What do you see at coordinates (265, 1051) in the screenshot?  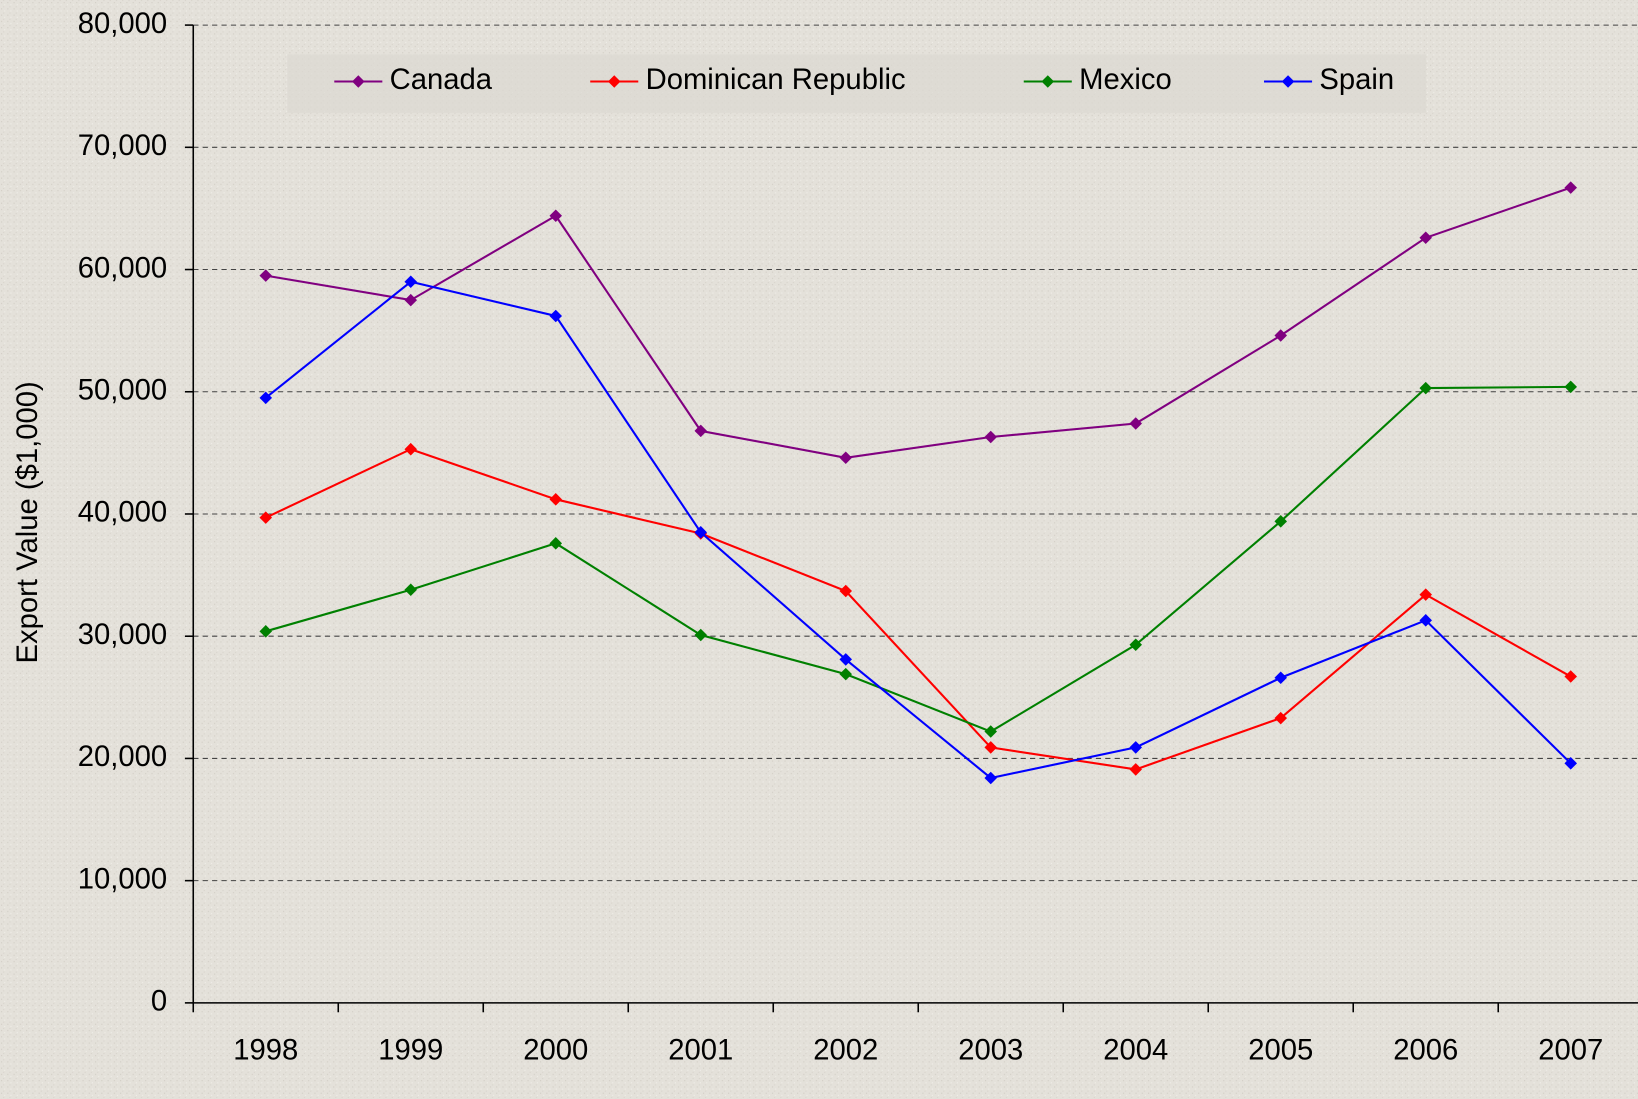 I see `x-tick-label: 1998` at bounding box center [265, 1051].